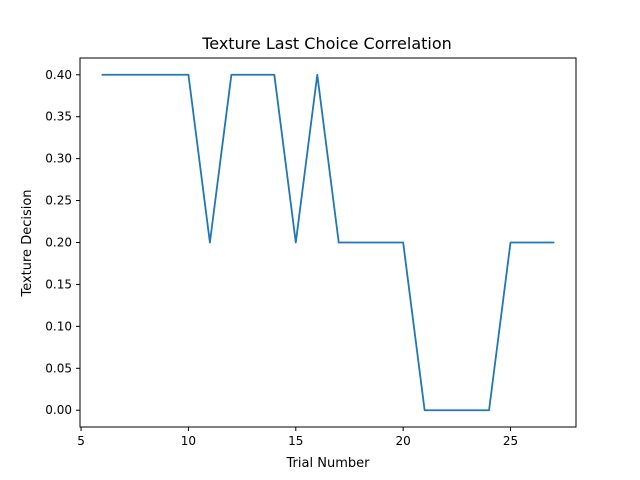 This screenshot has height=480, width=640. What do you see at coordinates (58, 284) in the screenshot?
I see `y-tick-label: 0.15` at bounding box center [58, 284].